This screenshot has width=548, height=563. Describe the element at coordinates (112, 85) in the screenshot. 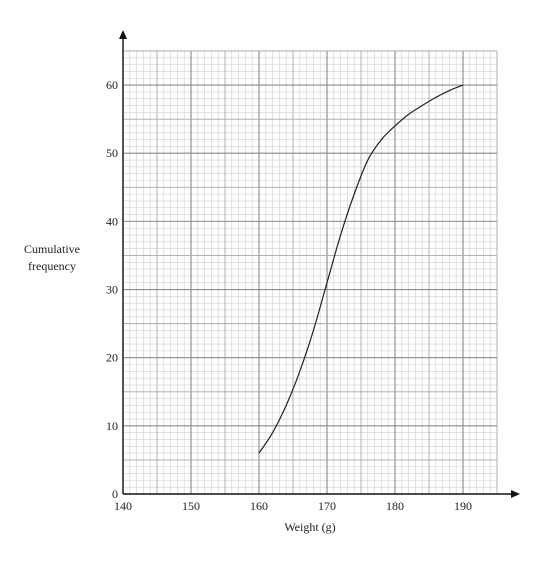

I see `y-tick-label: 60` at that location.